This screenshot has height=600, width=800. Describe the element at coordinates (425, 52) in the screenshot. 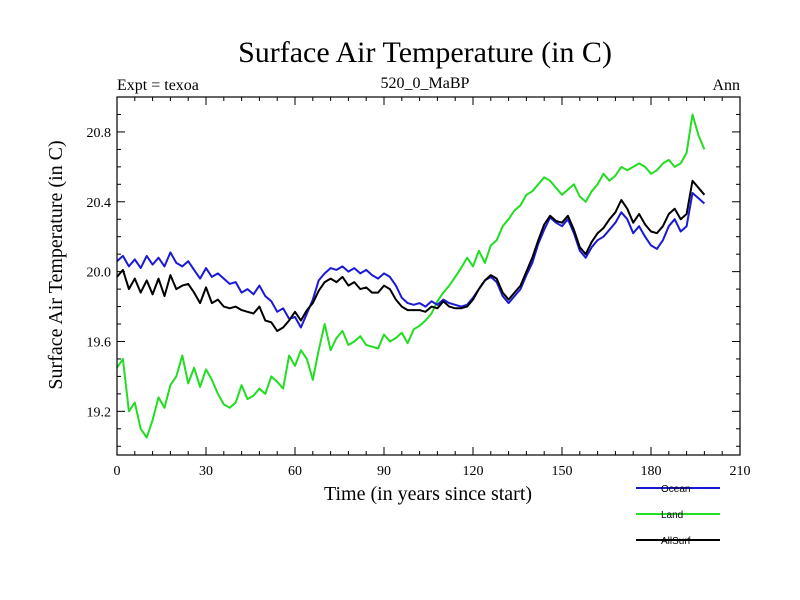

I see `chart-title: Surface Air Temperature (in C)` at that location.